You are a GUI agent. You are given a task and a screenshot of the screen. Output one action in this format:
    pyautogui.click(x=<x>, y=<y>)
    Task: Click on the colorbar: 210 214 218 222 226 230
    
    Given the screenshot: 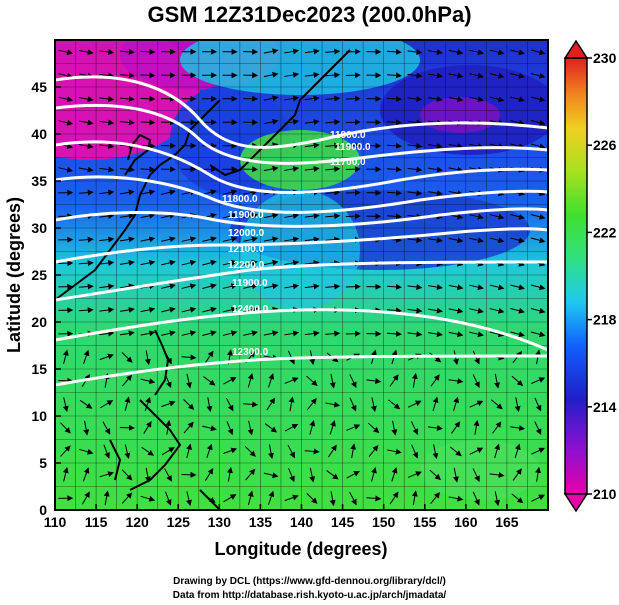 What is the action you would take?
    pyautogui.click(x=590, y=276)
    